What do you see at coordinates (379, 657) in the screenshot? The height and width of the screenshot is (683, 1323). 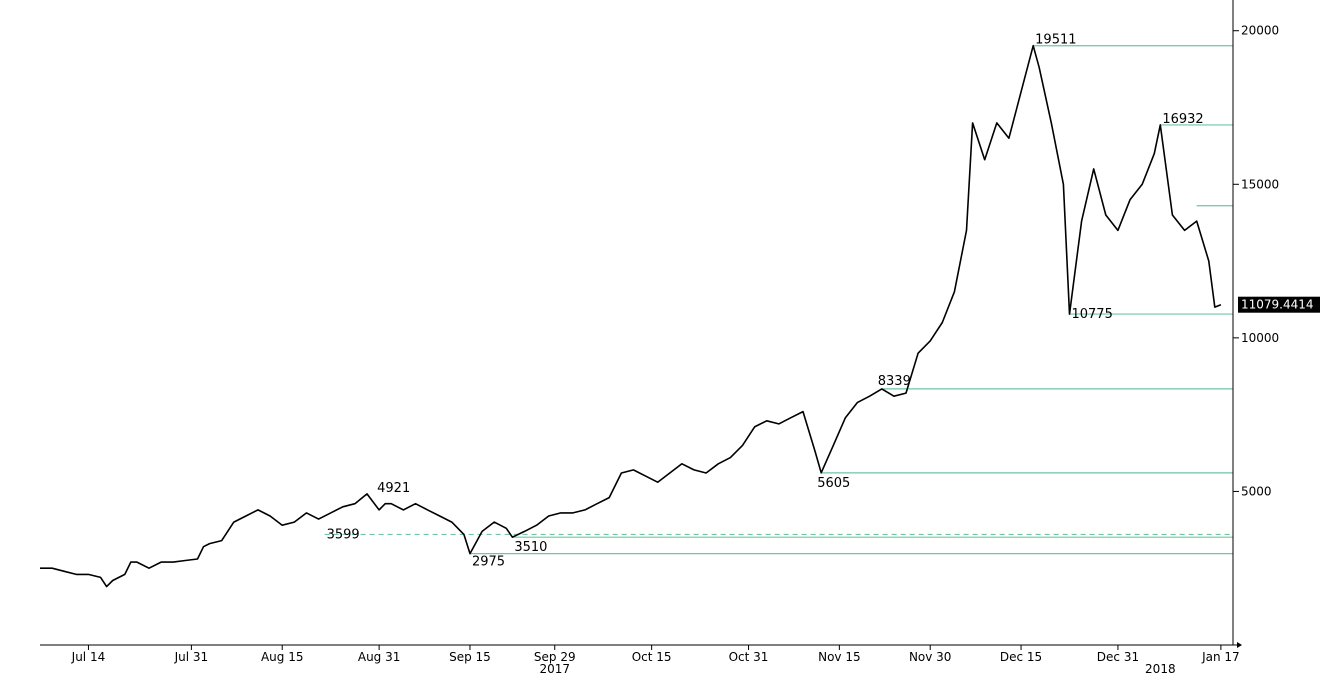 I see `x-tick-label-3: Aug 31` at bounding box center [379, 657].